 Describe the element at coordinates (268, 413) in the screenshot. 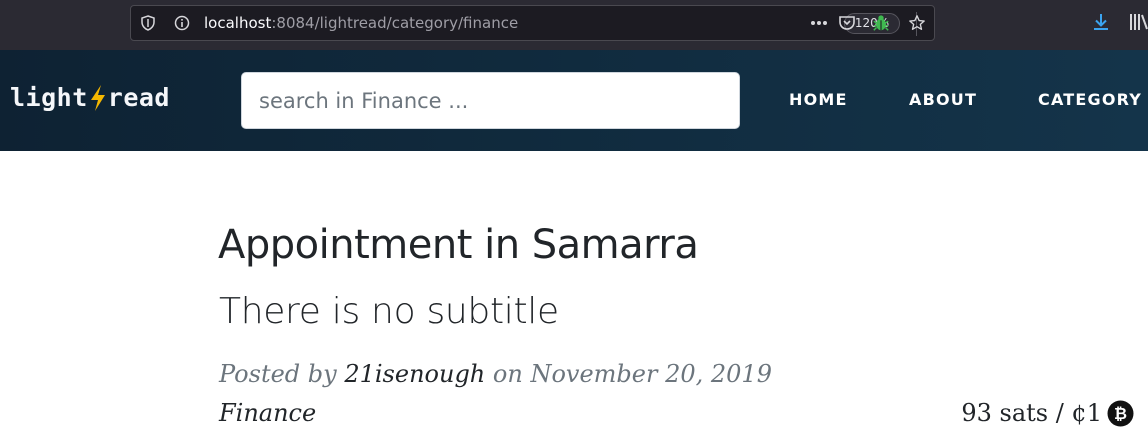

I see `category-link: Finance` at that location.